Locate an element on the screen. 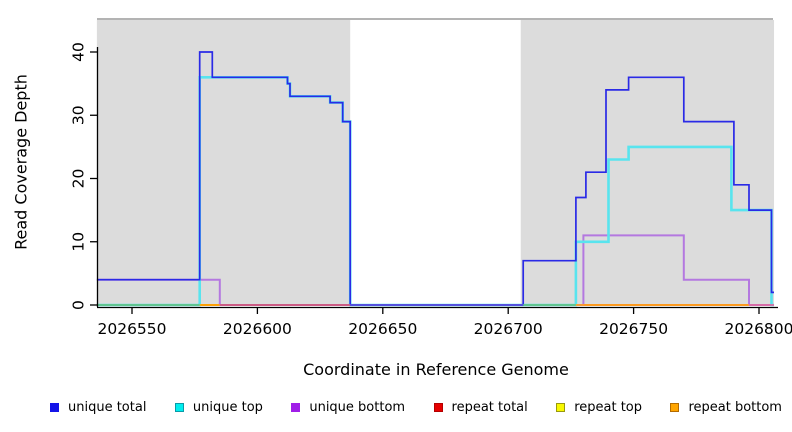 The width and height of the screenshot is (792, 432). legend-label: unique total is located at coordinates (107, 407).